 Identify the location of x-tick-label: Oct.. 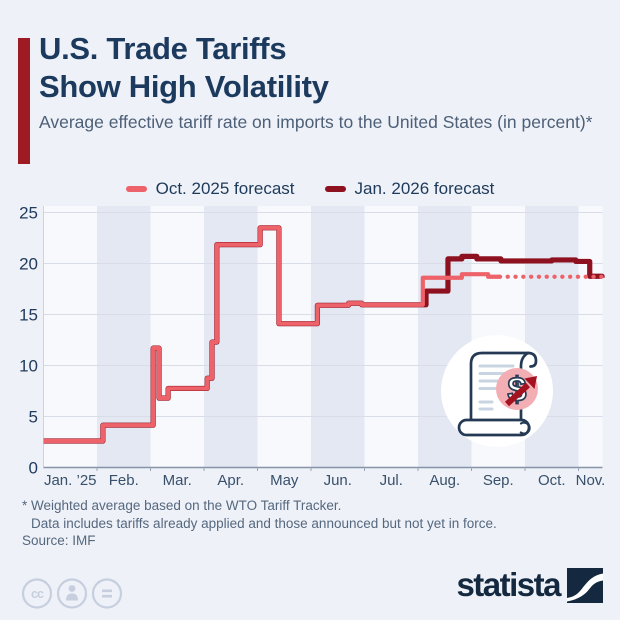
(552, 480).